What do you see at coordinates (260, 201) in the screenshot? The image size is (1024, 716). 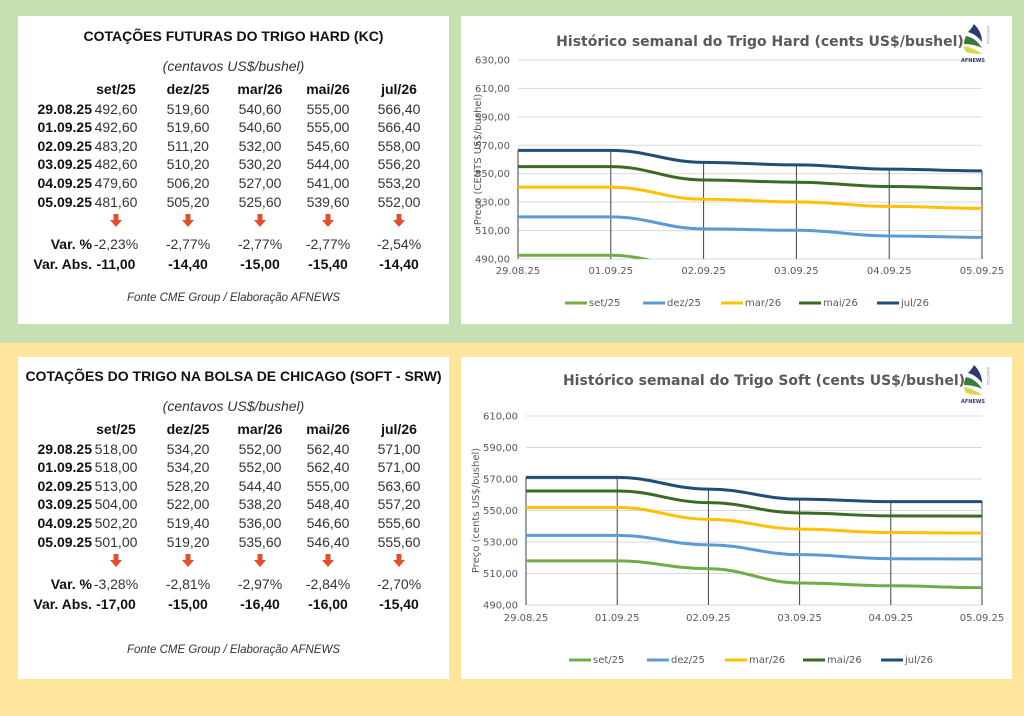 I see `price-cell: 525,60` at bounding box center [260, 201].